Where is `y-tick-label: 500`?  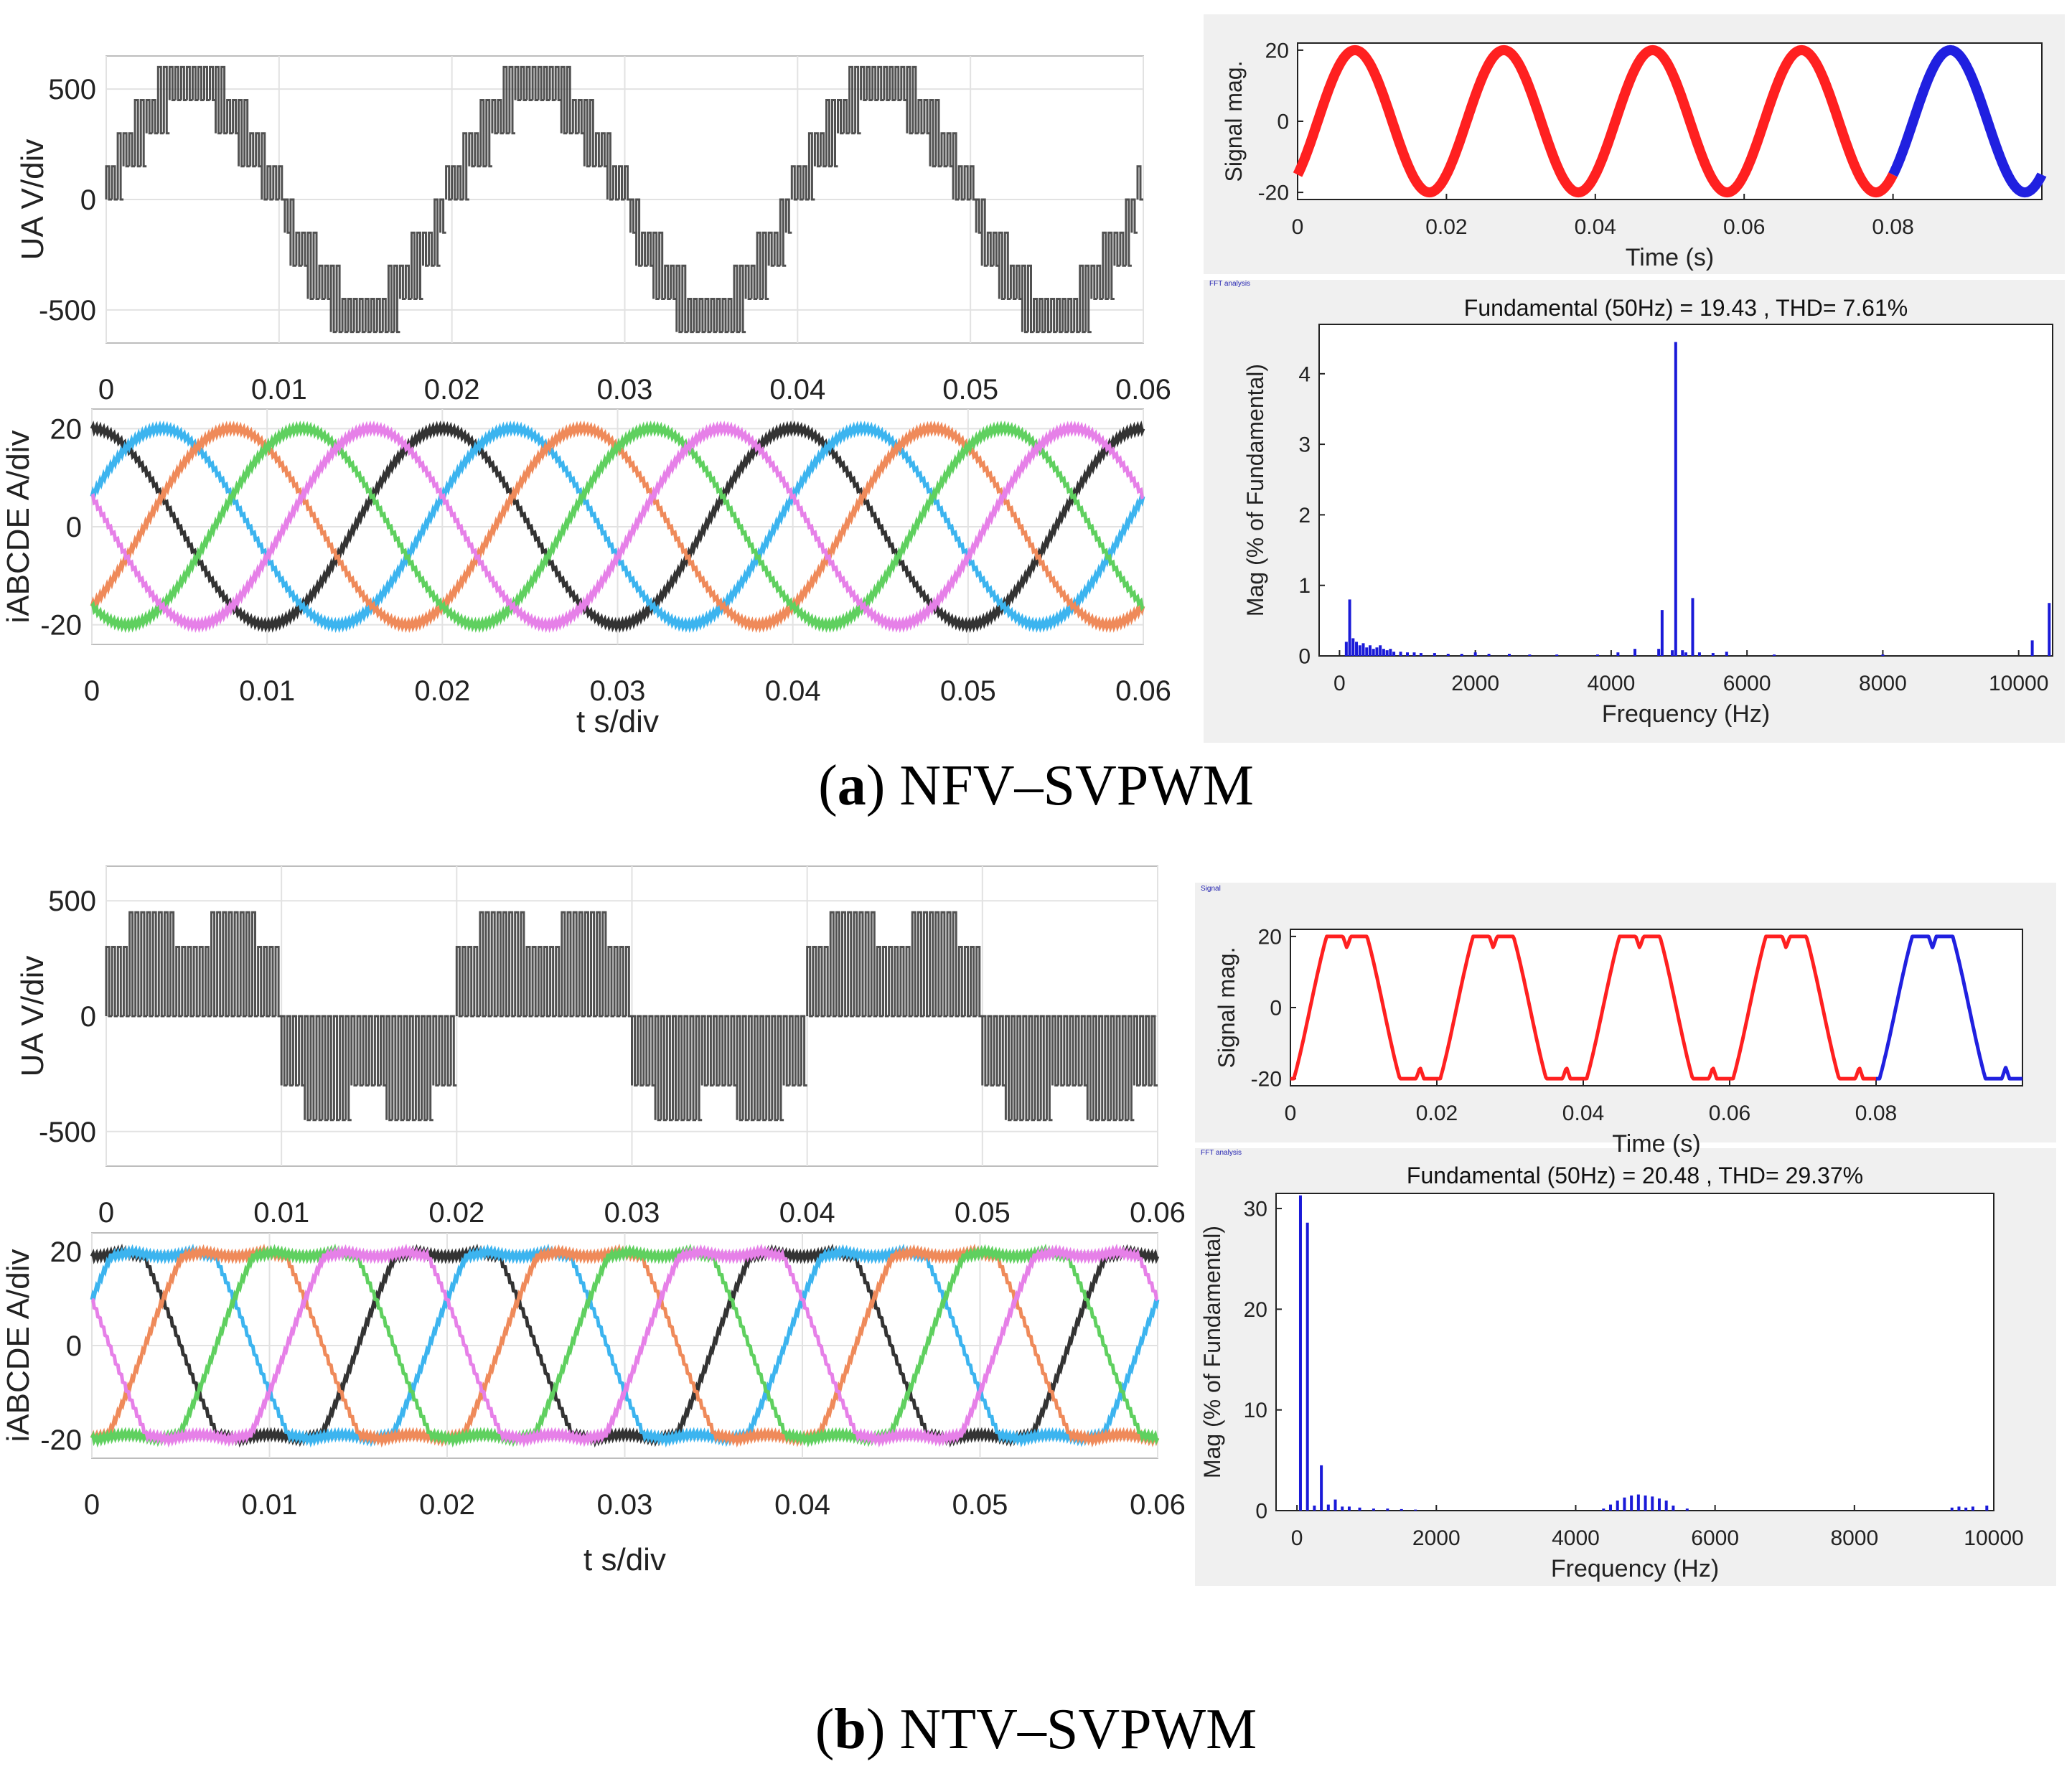 y-tick-label: 500 is located at coordinates (72, 901).